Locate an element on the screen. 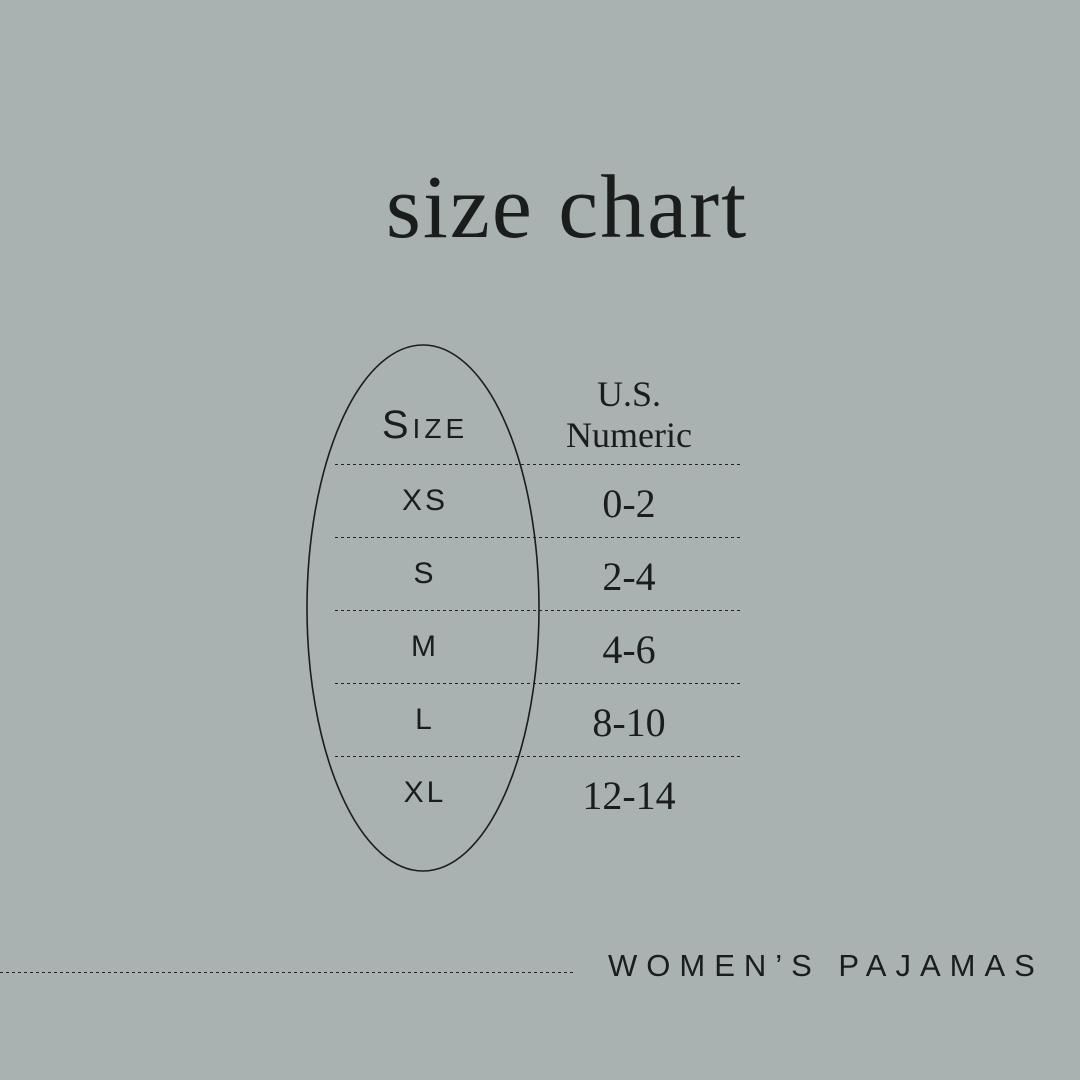 This screenshot has height=1080, width=1080. size-cell: XS is located at coordinates (425, 500).